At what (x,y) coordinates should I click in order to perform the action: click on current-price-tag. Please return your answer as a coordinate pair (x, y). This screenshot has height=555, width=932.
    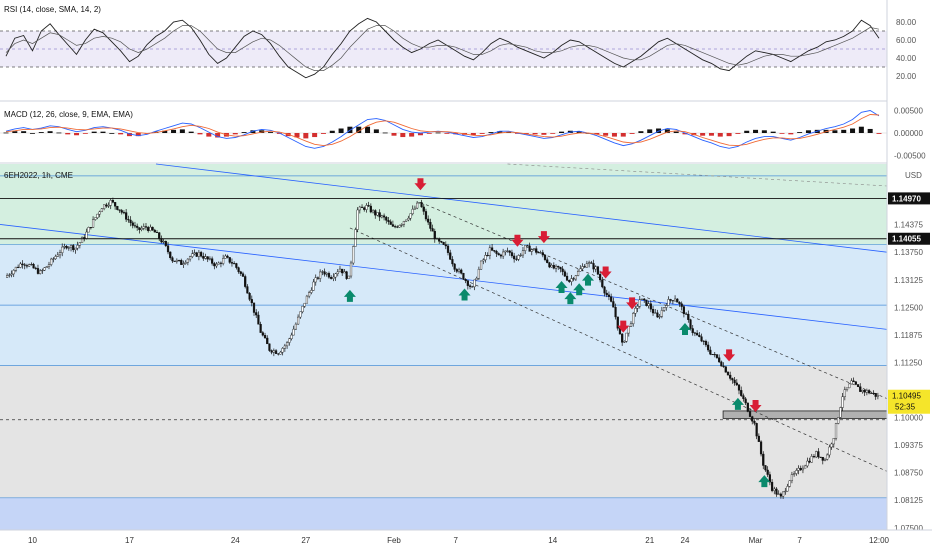
    Looking at the image, I should click on (909, 401).